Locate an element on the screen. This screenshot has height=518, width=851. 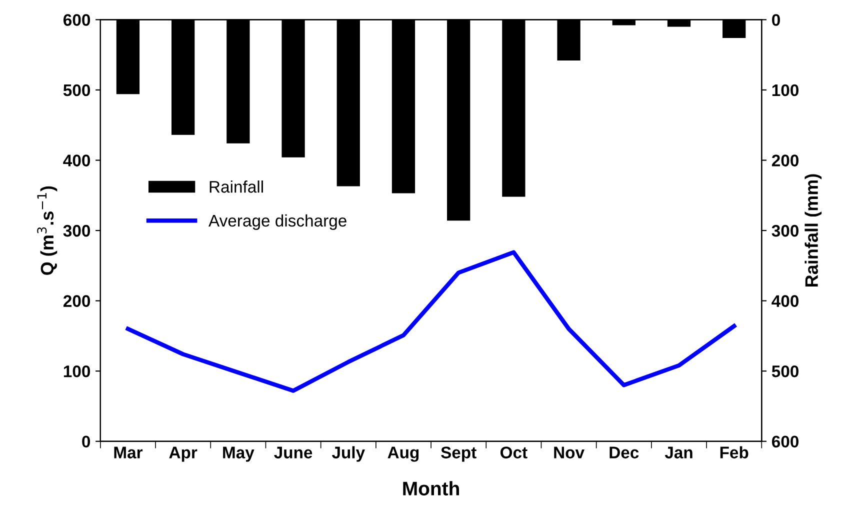
y2-tick-label: 400 is located at coordinates (785, 301).